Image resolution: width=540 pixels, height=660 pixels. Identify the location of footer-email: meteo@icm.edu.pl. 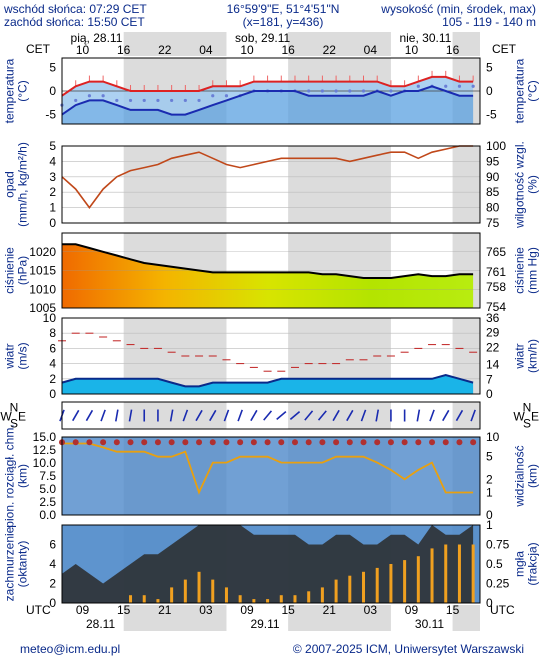
(70, 649).